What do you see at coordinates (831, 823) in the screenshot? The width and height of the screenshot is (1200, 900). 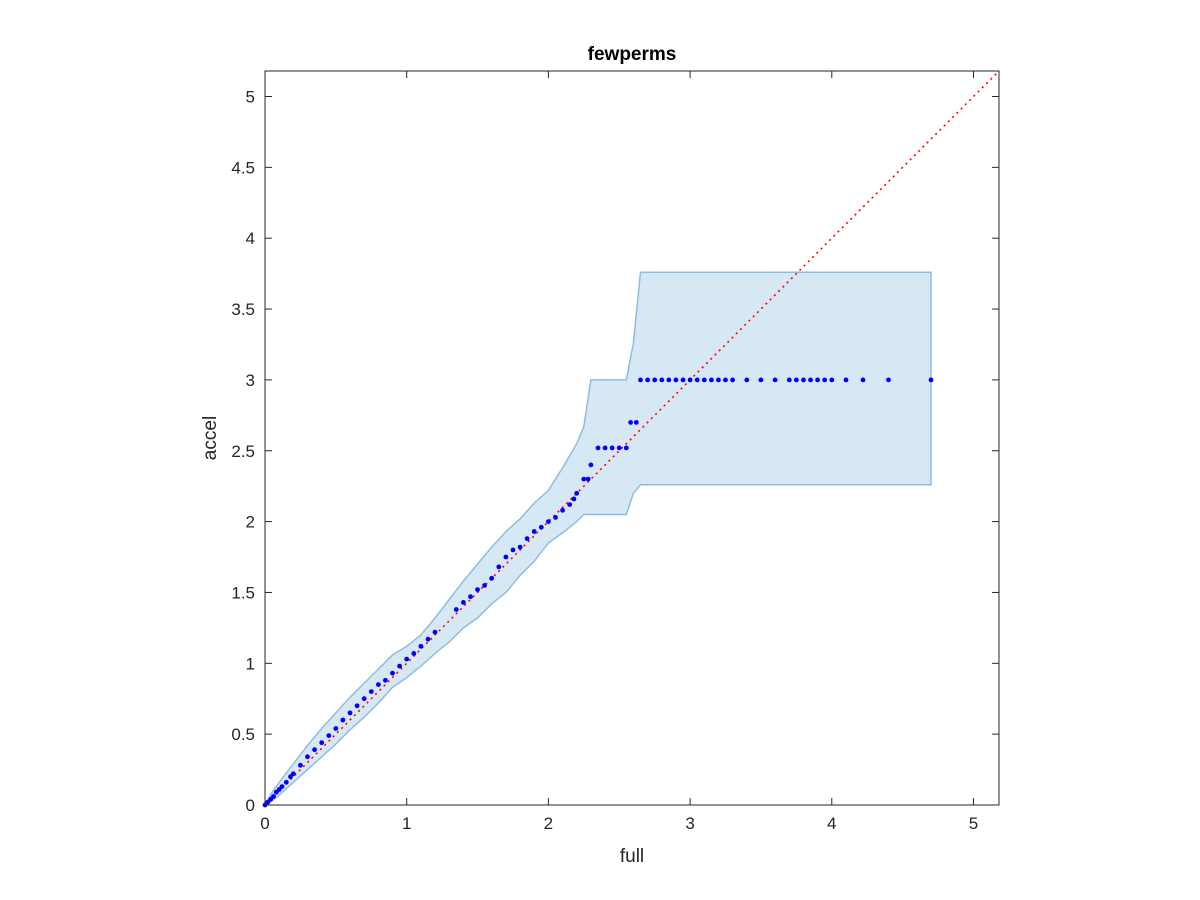 I see `x-tick-label: 4` at bounding box center [831, 823].